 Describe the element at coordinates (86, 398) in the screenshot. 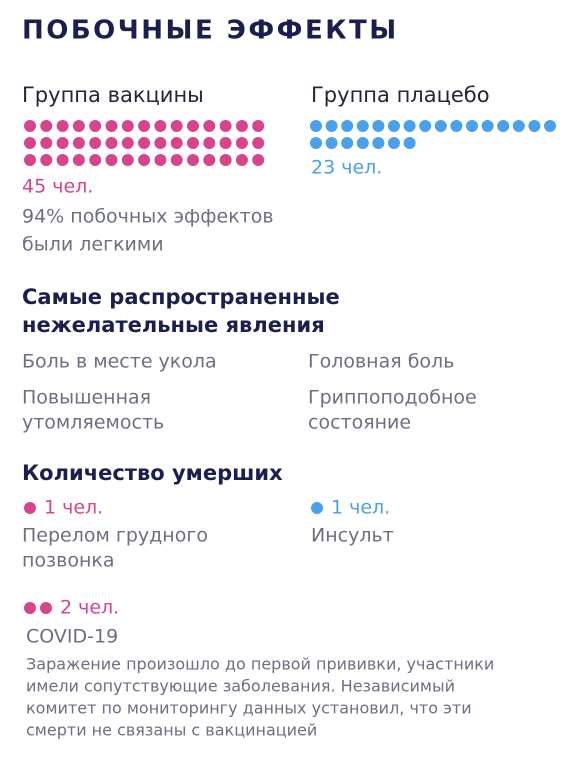

I see `effect: Повышенная` at that location.